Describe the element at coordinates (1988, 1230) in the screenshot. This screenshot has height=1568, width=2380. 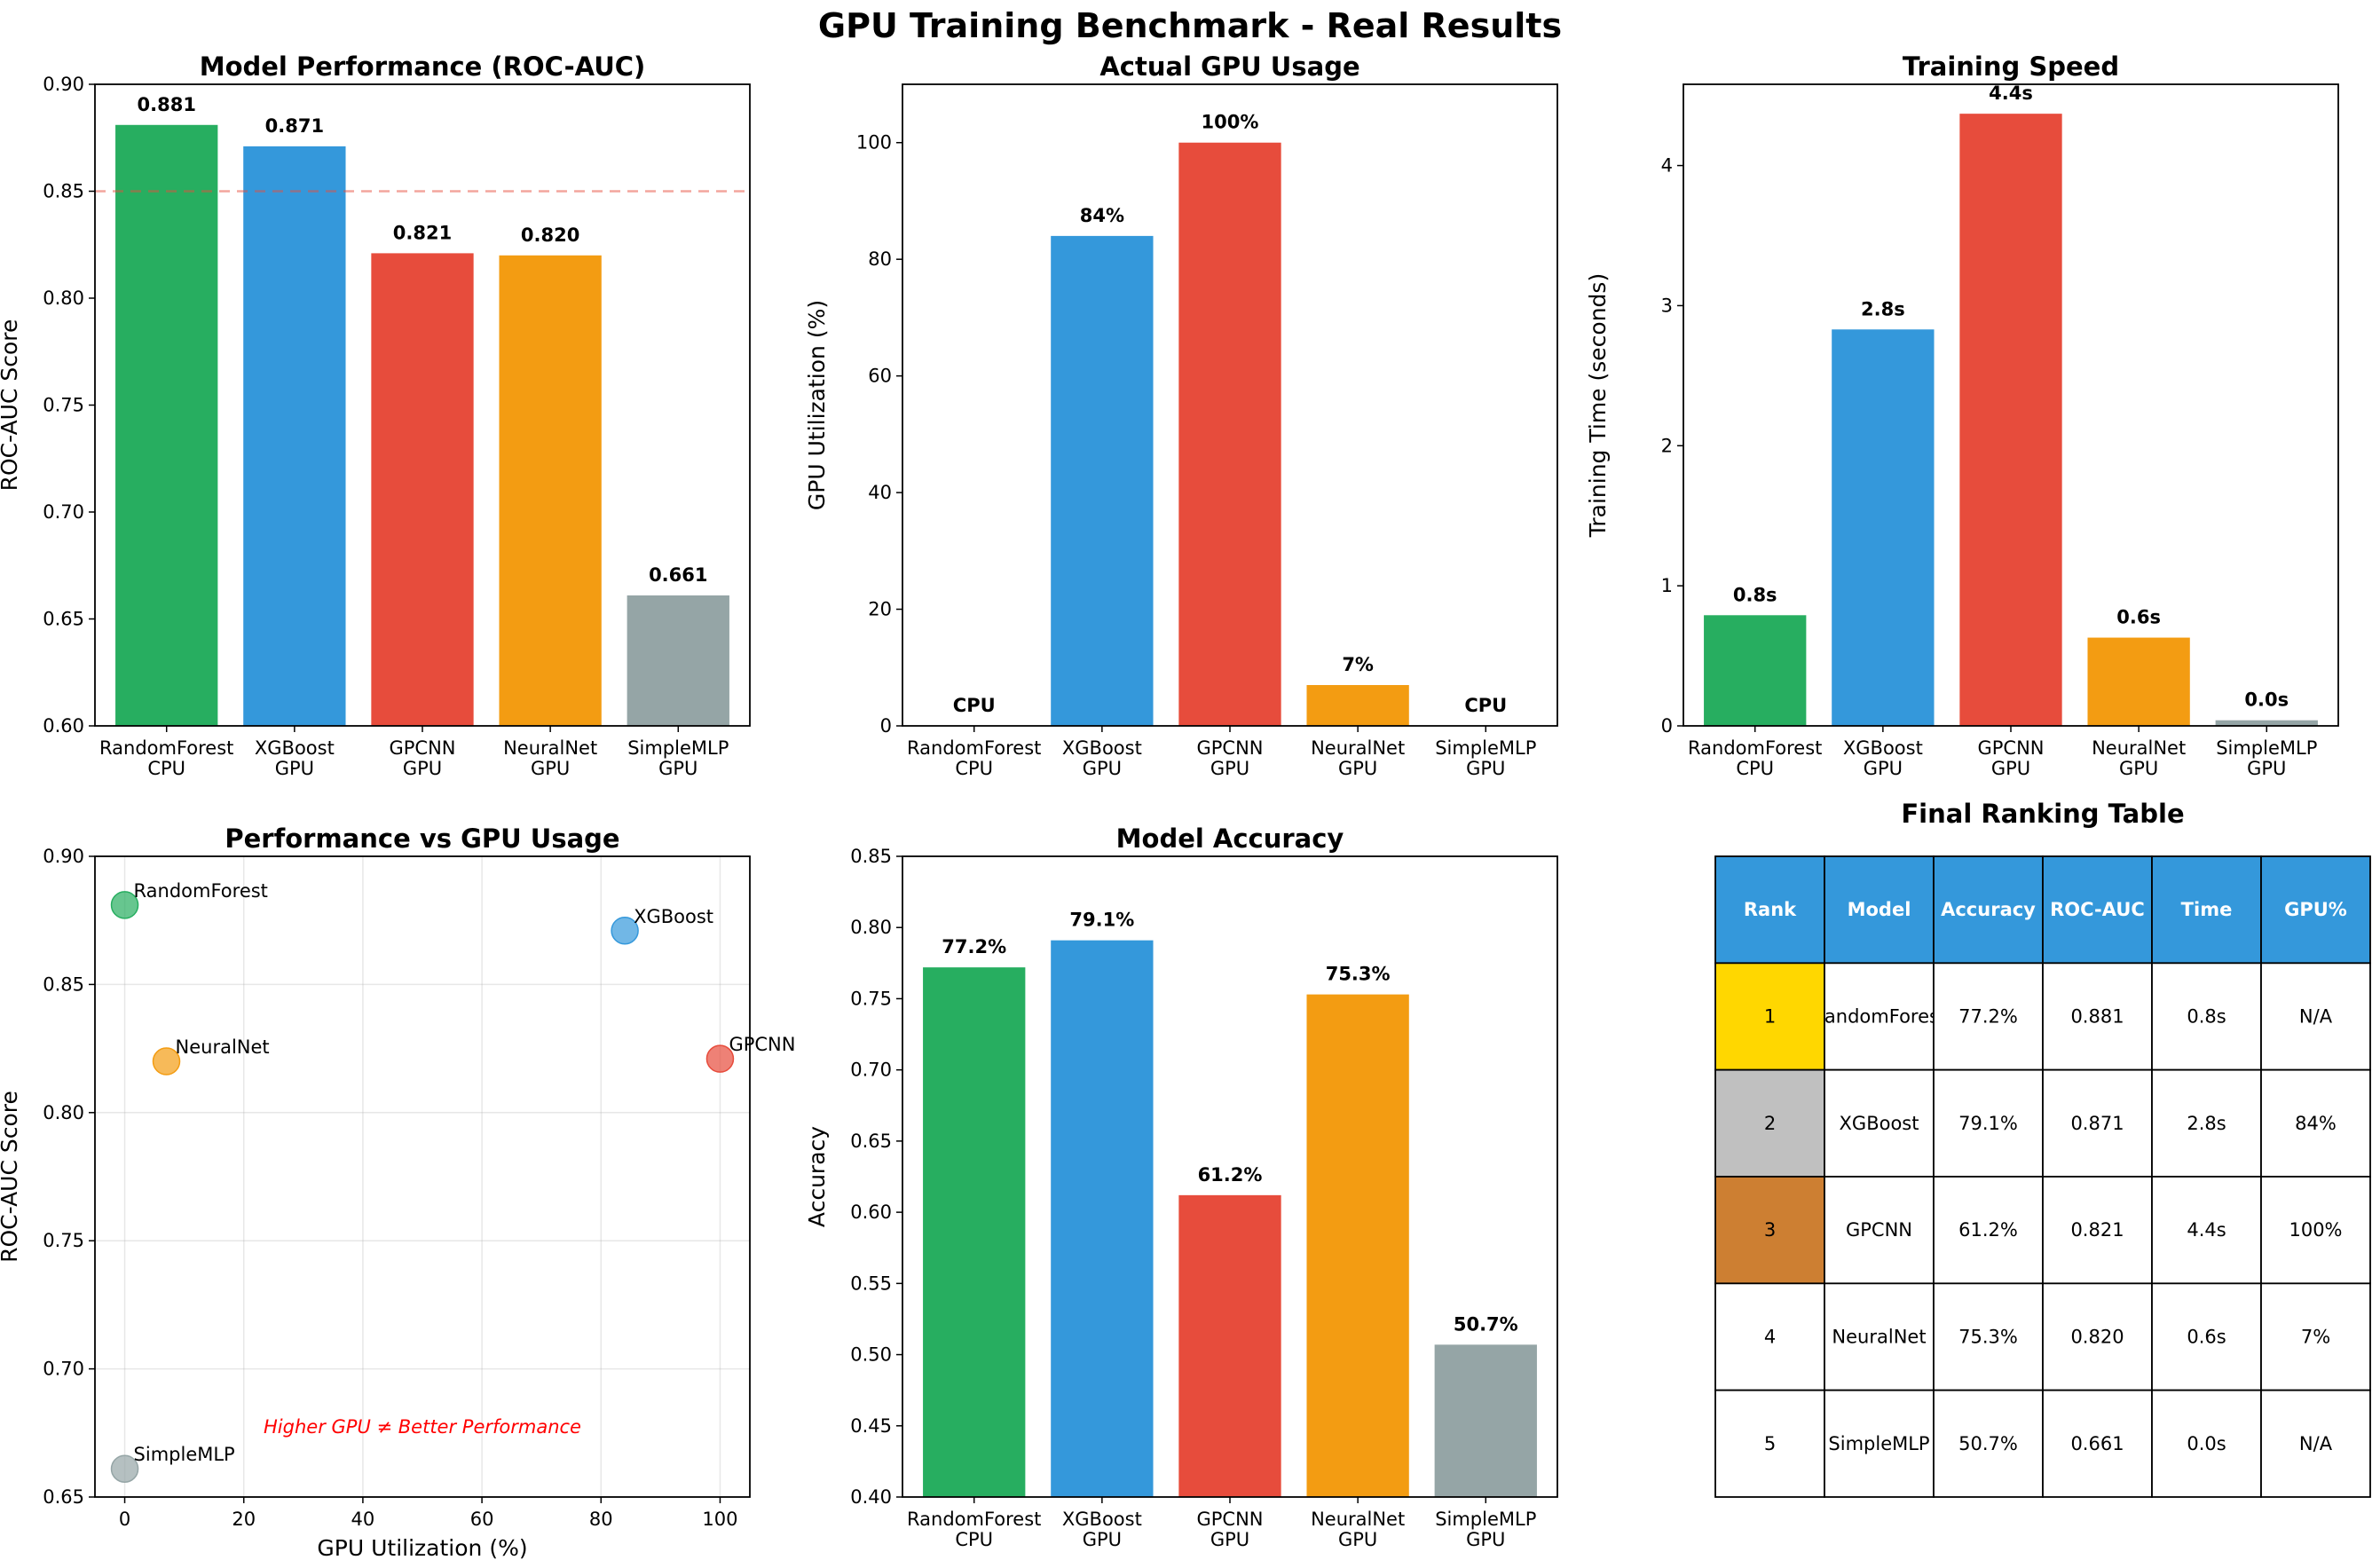
I see `chart6-cell-text: 61.2%` at that location.